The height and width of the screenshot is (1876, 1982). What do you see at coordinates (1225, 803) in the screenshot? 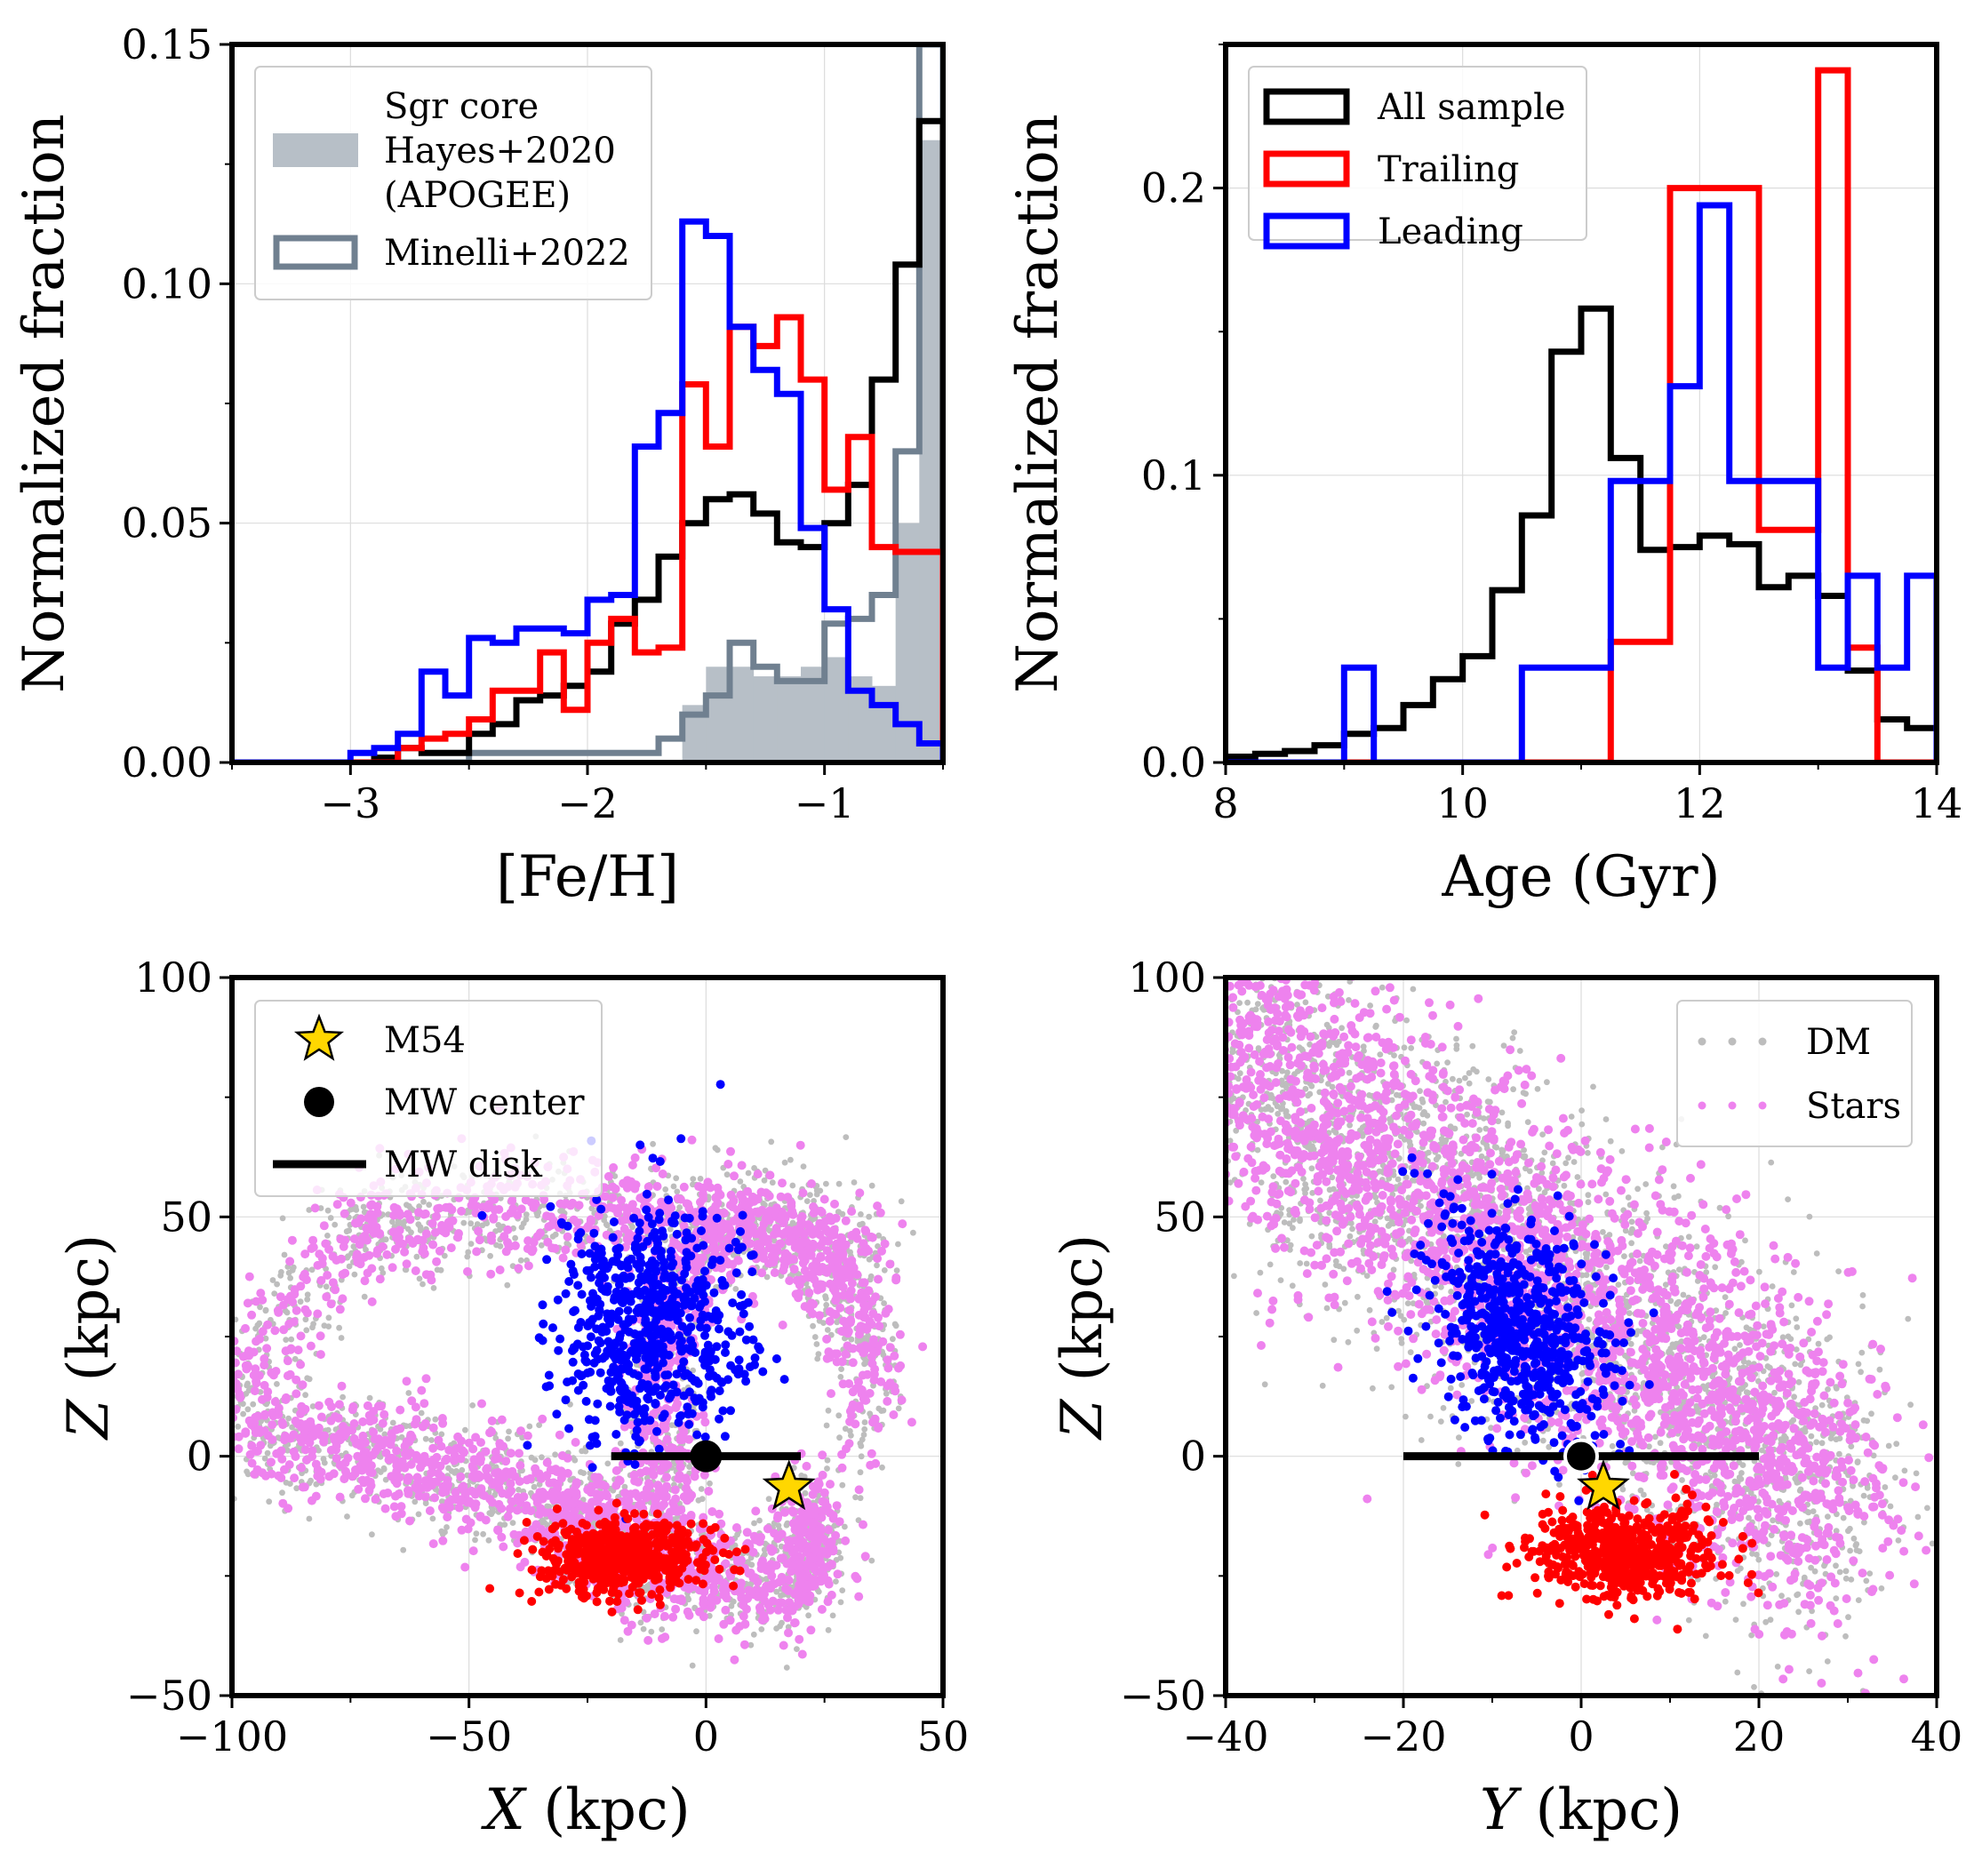
I see `x-tick-label: 8` at bounding box center [1225, 803].